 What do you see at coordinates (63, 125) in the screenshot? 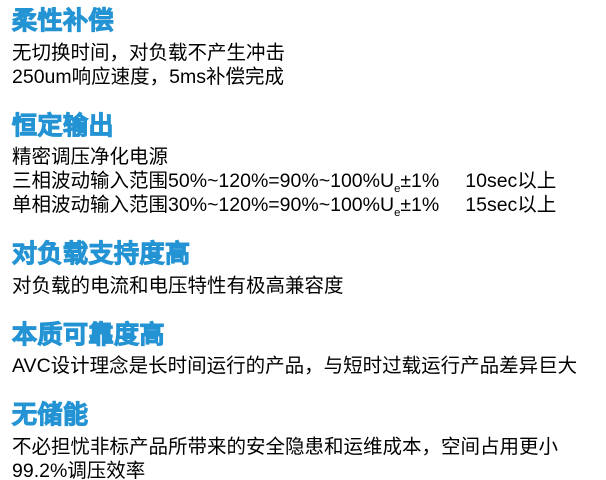
I see `section-heading: 恒定输出` at bounding box center [63, 125].